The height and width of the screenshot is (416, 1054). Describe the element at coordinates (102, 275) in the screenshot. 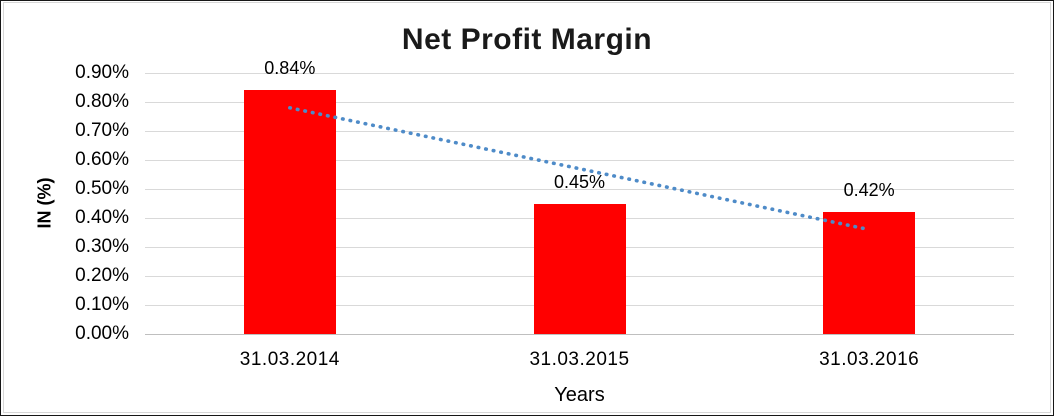

I see `y-tick-label: 0.20%` at that location.